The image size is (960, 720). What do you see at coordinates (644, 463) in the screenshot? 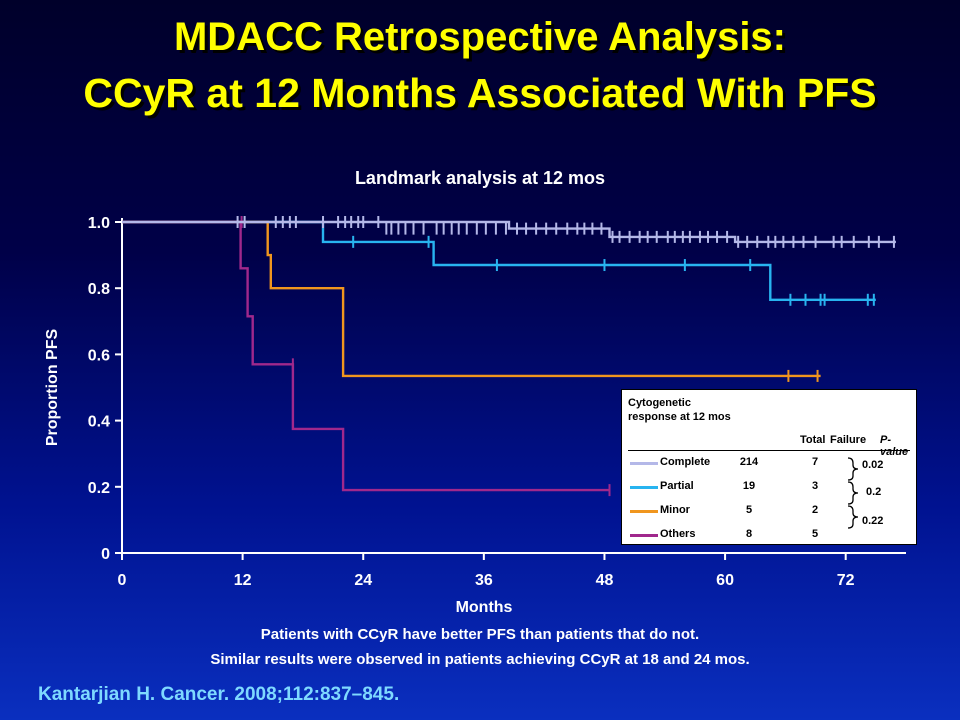
I see `legend-line-complete` at bounding box center [644, 463].